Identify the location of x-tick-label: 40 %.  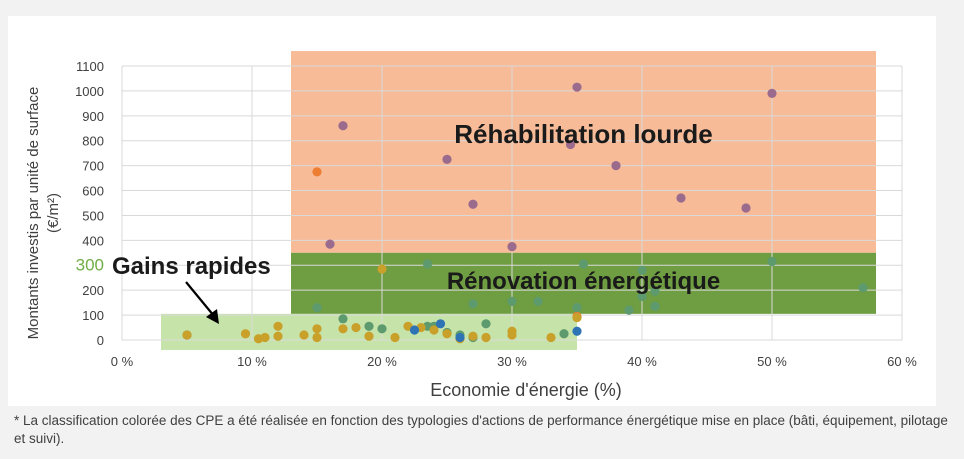
(642, 361).